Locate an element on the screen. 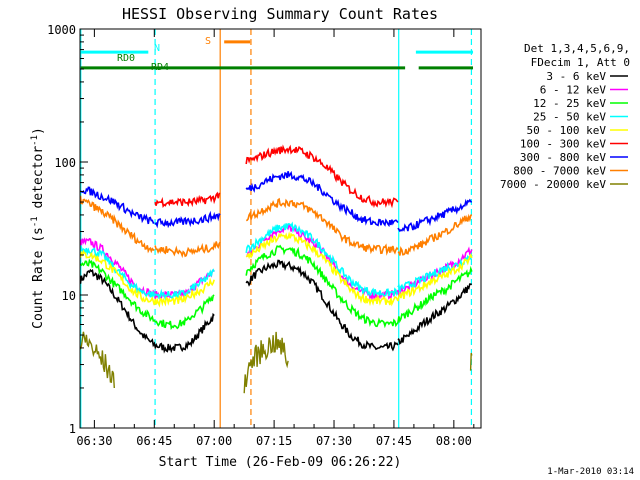 The height and width of the screenshot is (480, 640). y-label-mid: detector is located at coordinates (38, 181).